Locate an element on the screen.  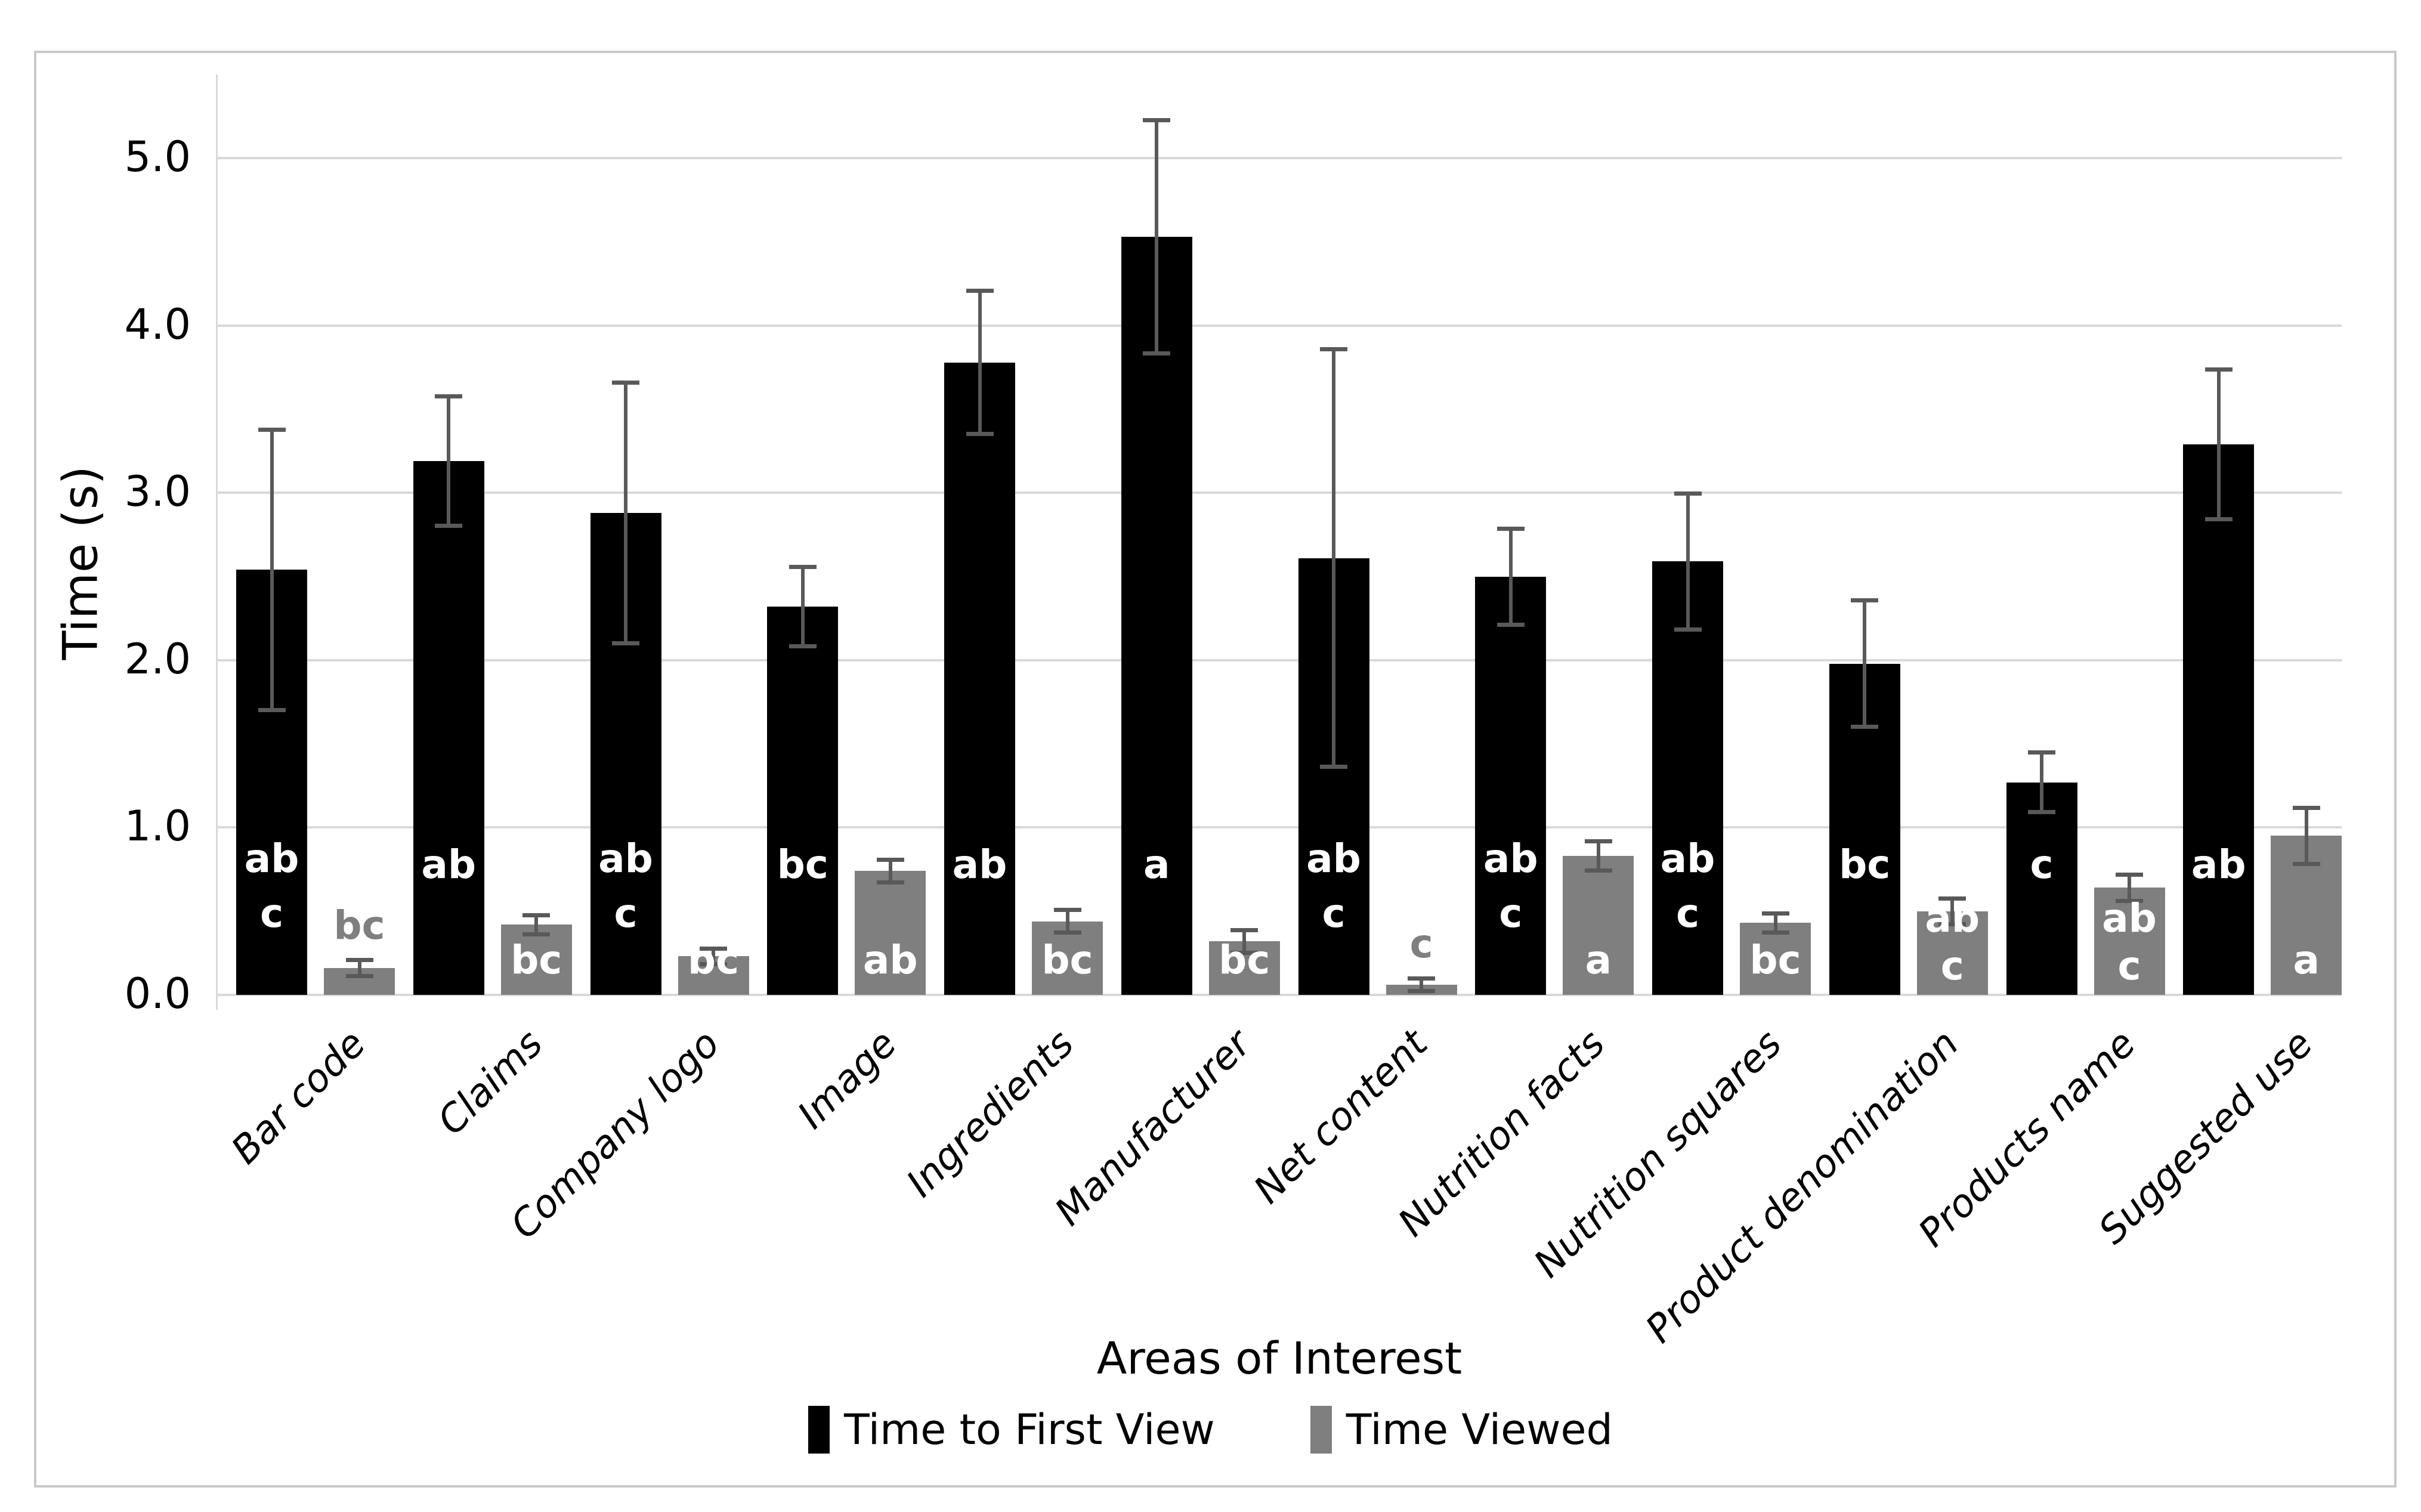
legend-label: Time Viewed is located at coordinates (1479, 1429).